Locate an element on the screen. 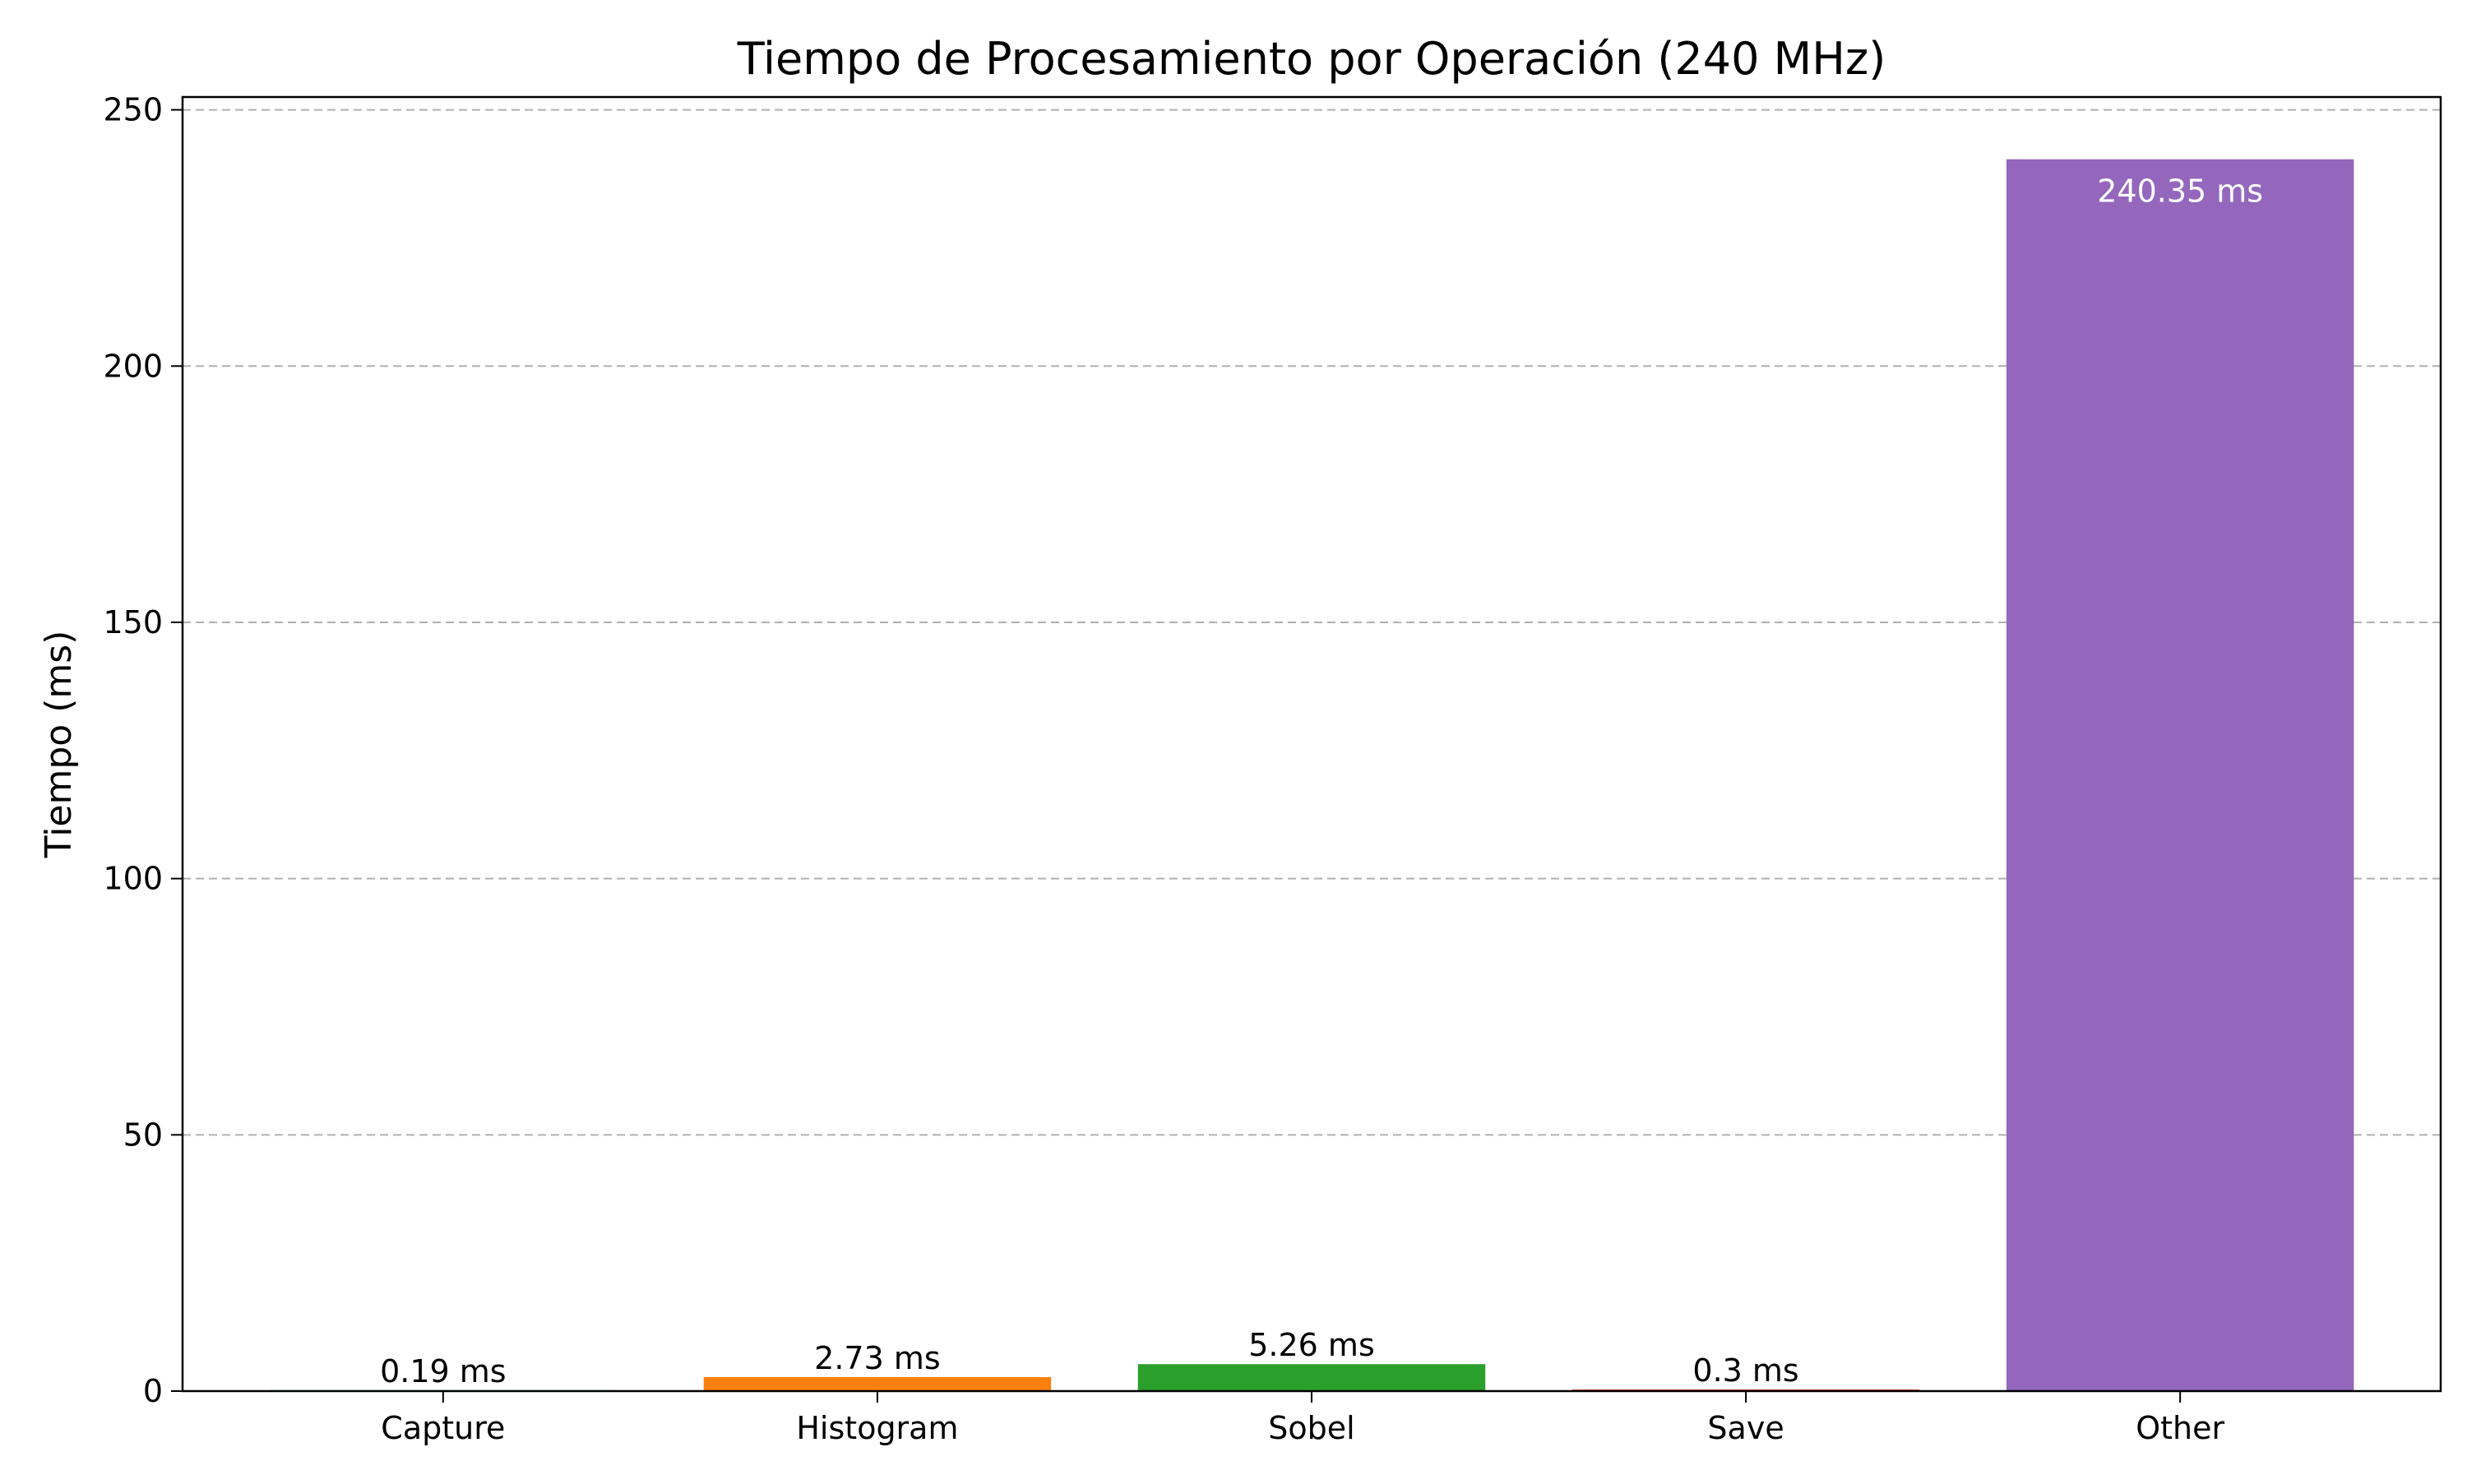 The height and width of the screenshot is (1484, 2467). bar-value-label: 5.26 ms is located at coordinates (1311, 1345).